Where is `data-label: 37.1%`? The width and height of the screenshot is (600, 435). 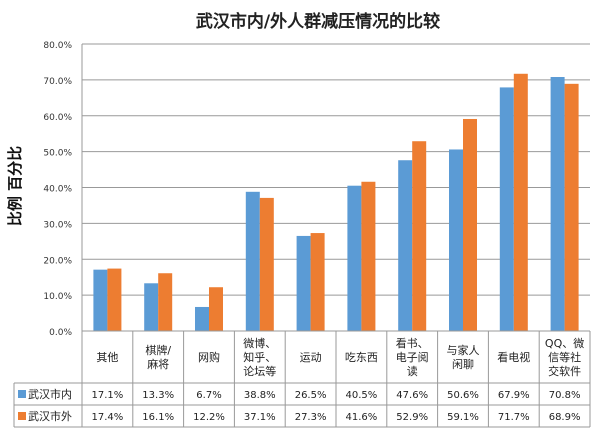 data-label: 37.1% is located at coordinates (260, 417).